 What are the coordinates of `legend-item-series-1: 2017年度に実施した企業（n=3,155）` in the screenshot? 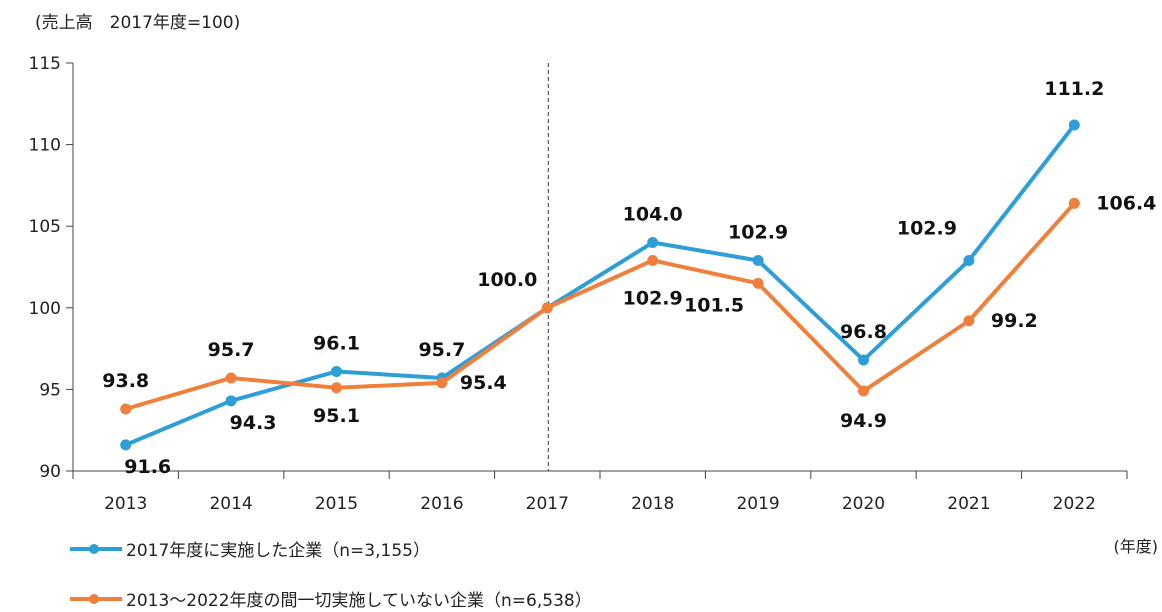 It's located at (250, 548).